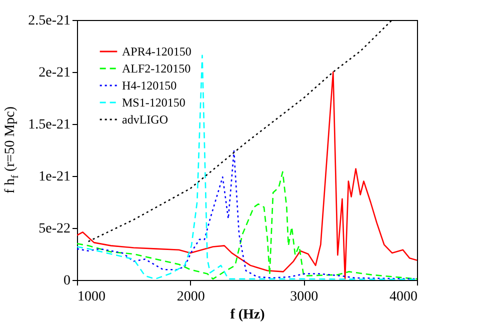 The image size is (480, 336). I want to click on y-tick-label: 1e-21, so click(54, 177).